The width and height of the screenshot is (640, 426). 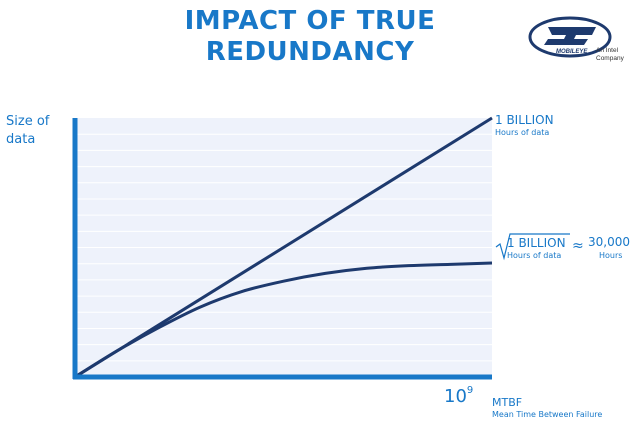 What do you see at coordinates (536, 243) in the screenshot?
I see `sqrt-label-main: 1 BILLION` at bounding box center [536, 243].